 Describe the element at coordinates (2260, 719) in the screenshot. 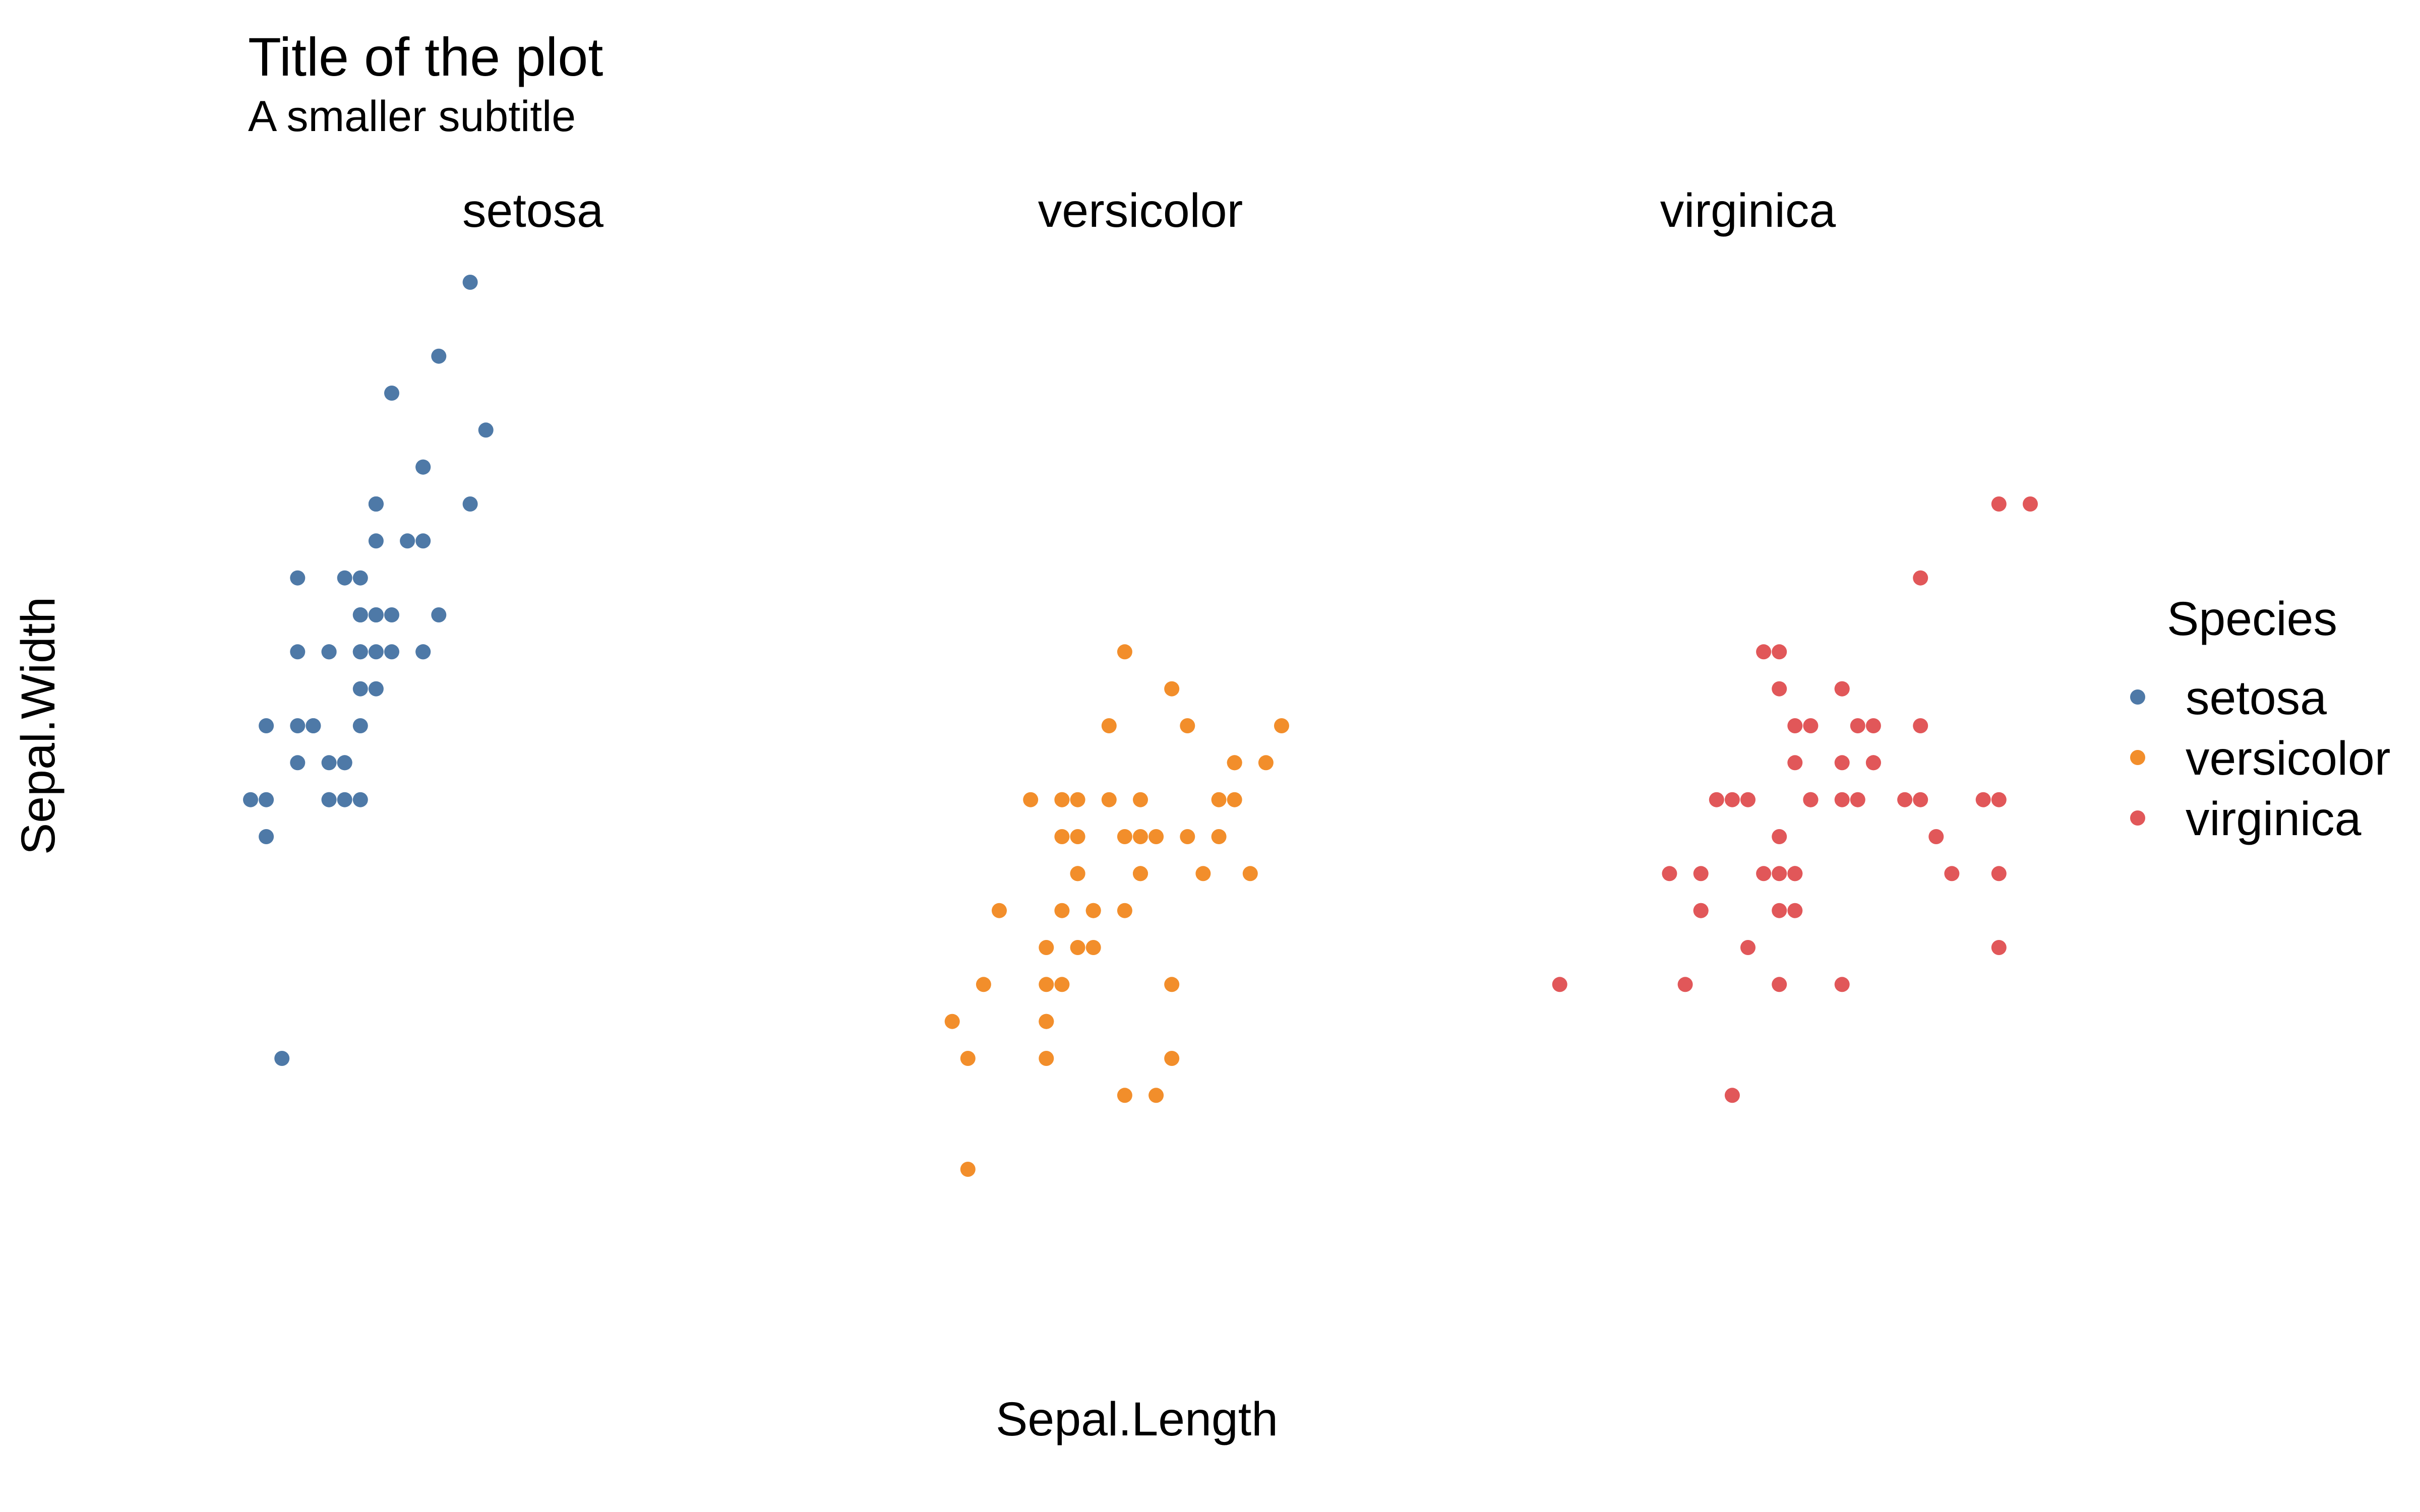

I see `legend: Species setosa versicolor virginica` at that location.